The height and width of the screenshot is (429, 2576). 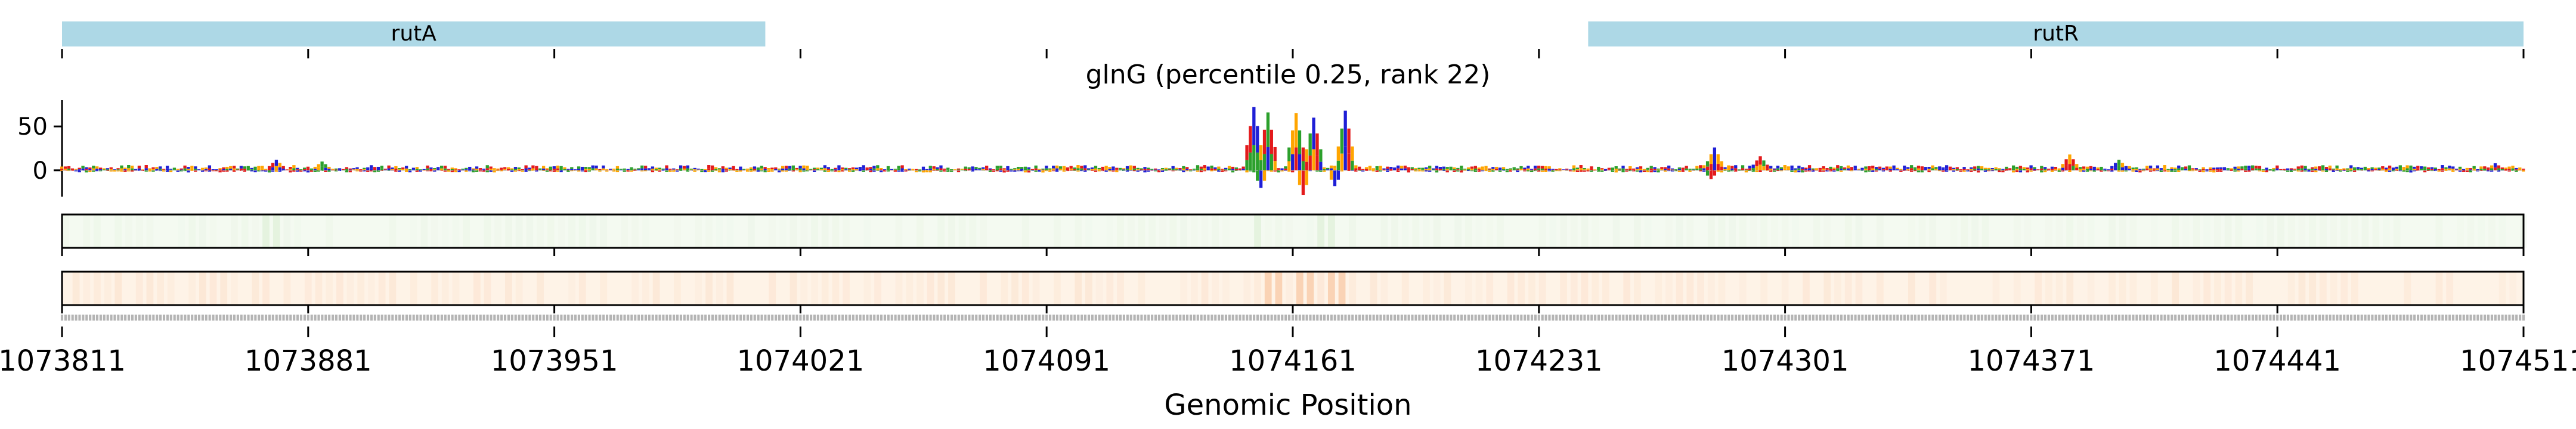 What do you see at coordinates (1293, 53) in the screenshot?
I see `gene-track-axis` at bounding box center [1293, 53].